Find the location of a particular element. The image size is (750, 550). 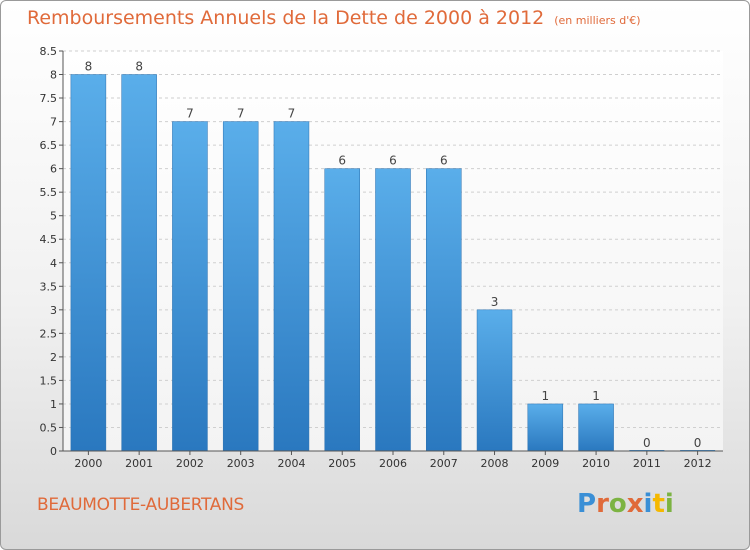

bar-2005 is located at coordinates (342, 310).